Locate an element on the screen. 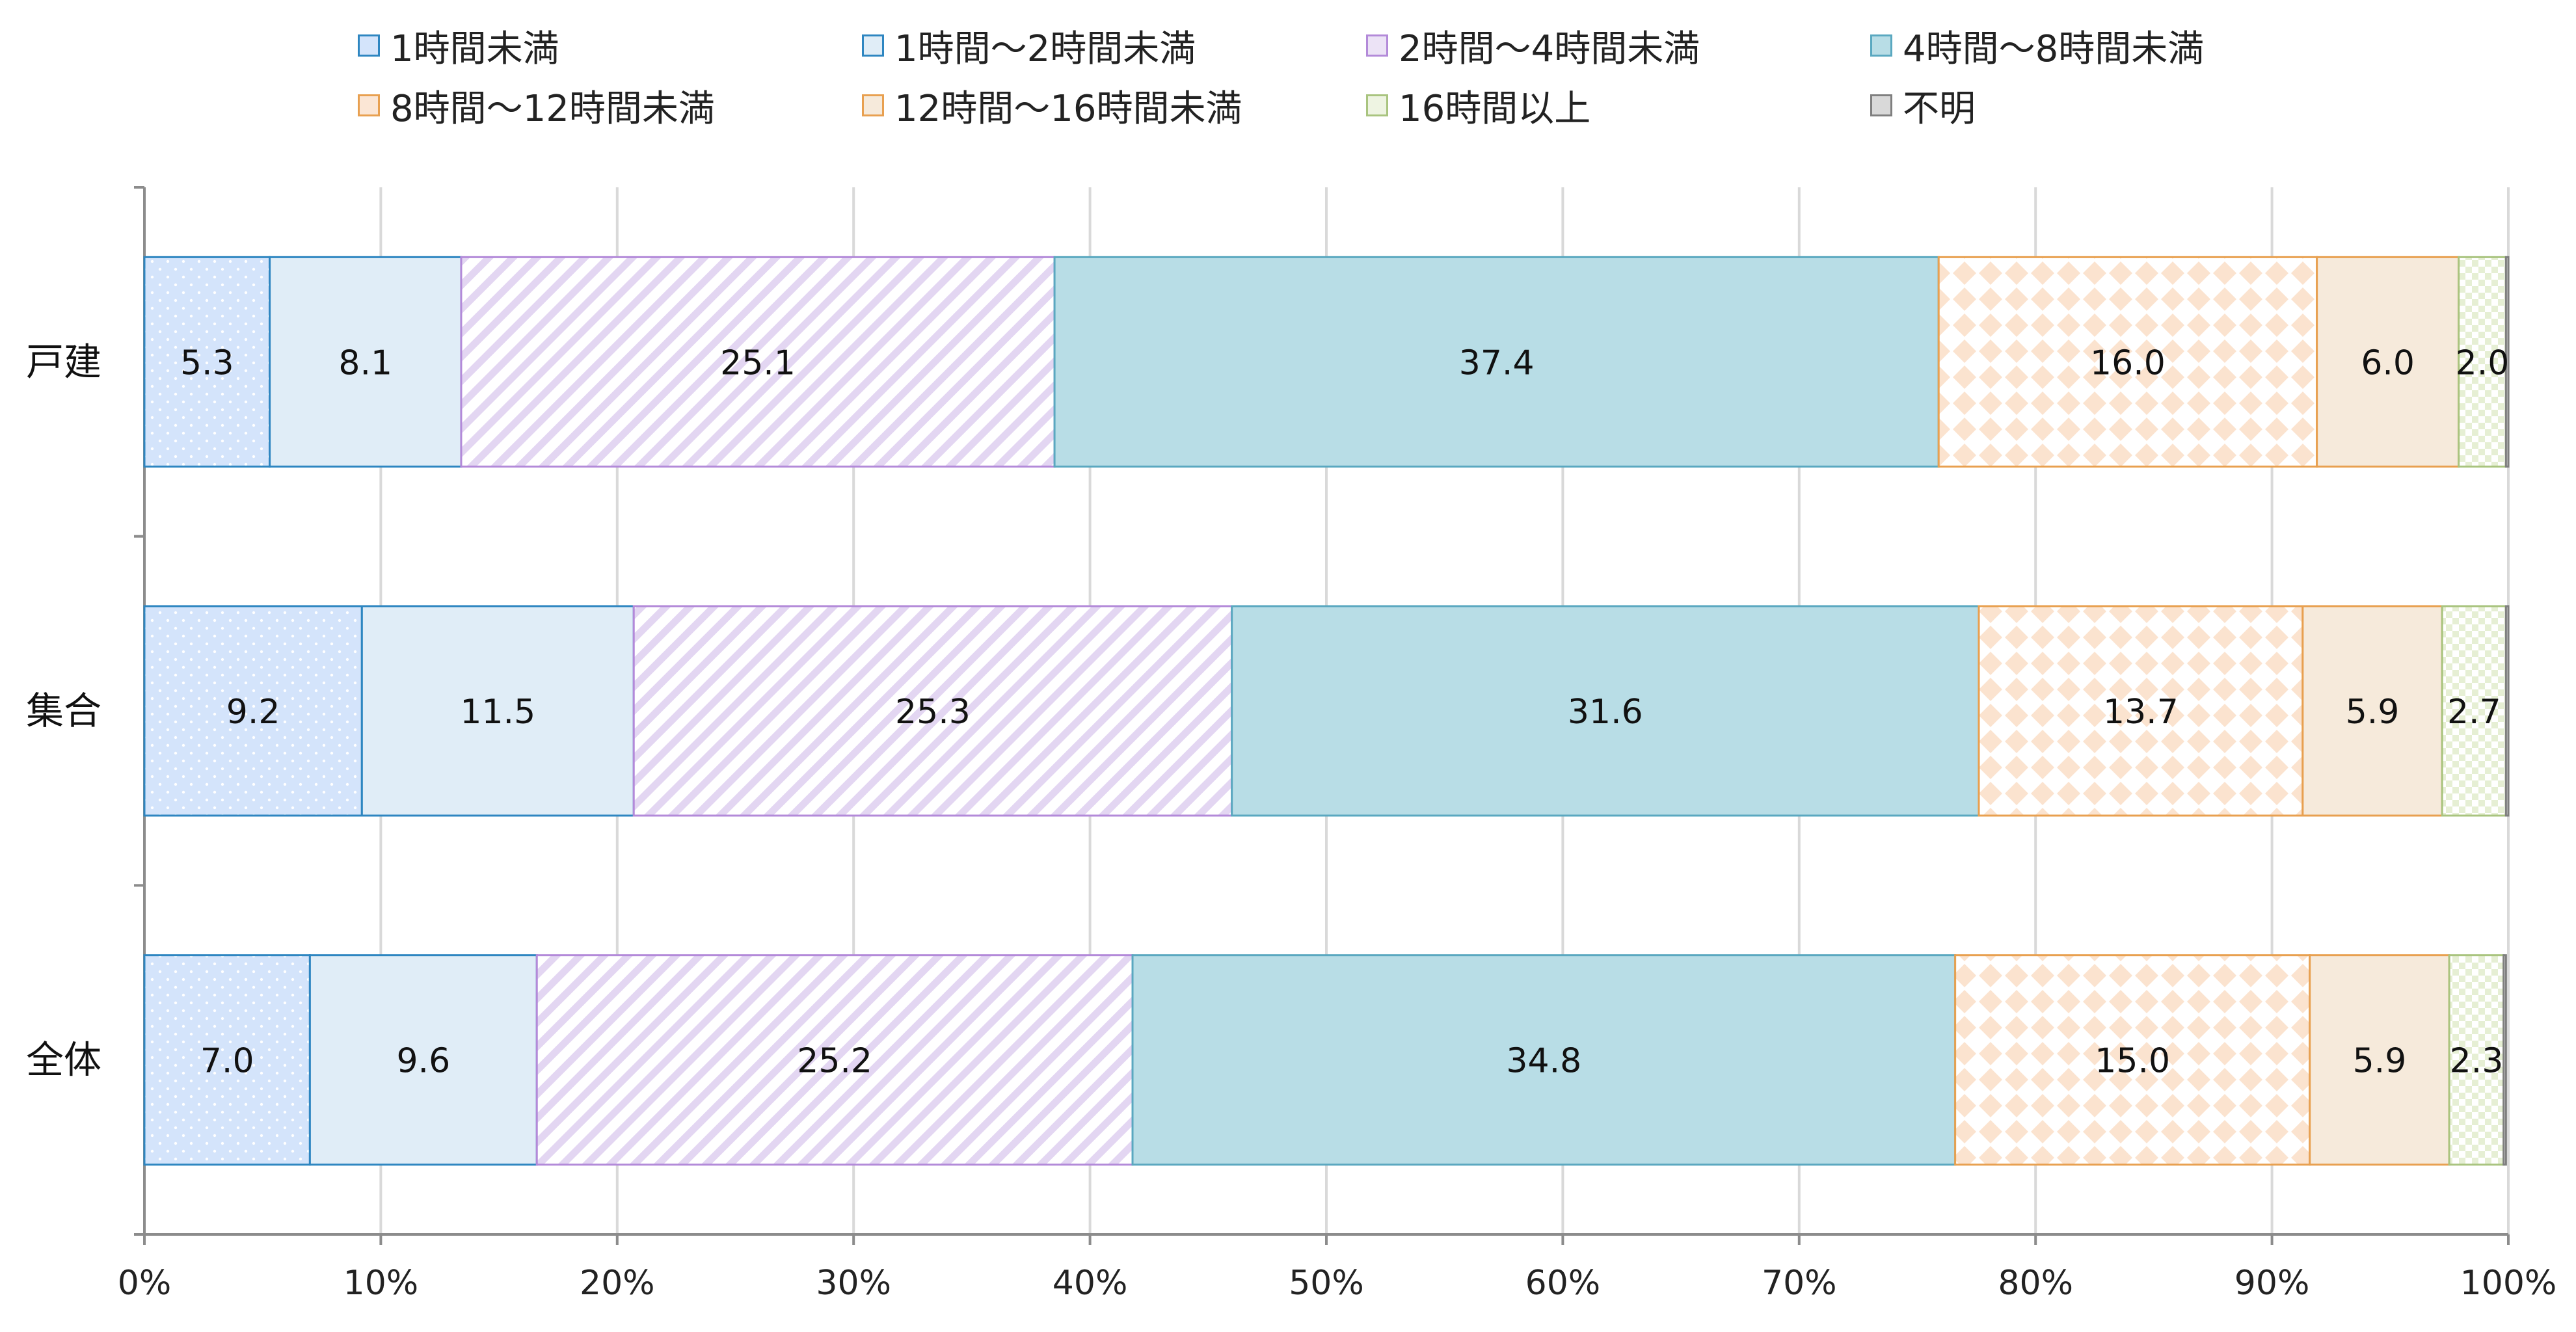 The width and height of the screenshot is (2576, 1332). data-label: 2.7 is located at coordinates (2474, 712).